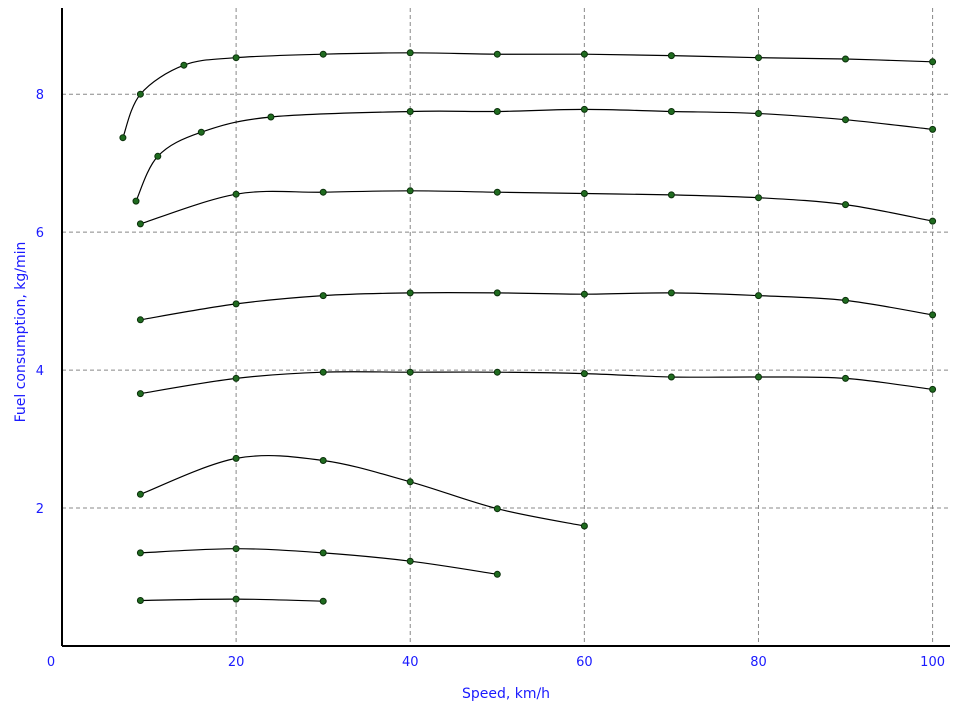 This screenshot has width=956, height=709. What do you see at coordinates (932, 662) in the screenshot?
I see `x-tick-label: 100` at bounding box center [932, 662].